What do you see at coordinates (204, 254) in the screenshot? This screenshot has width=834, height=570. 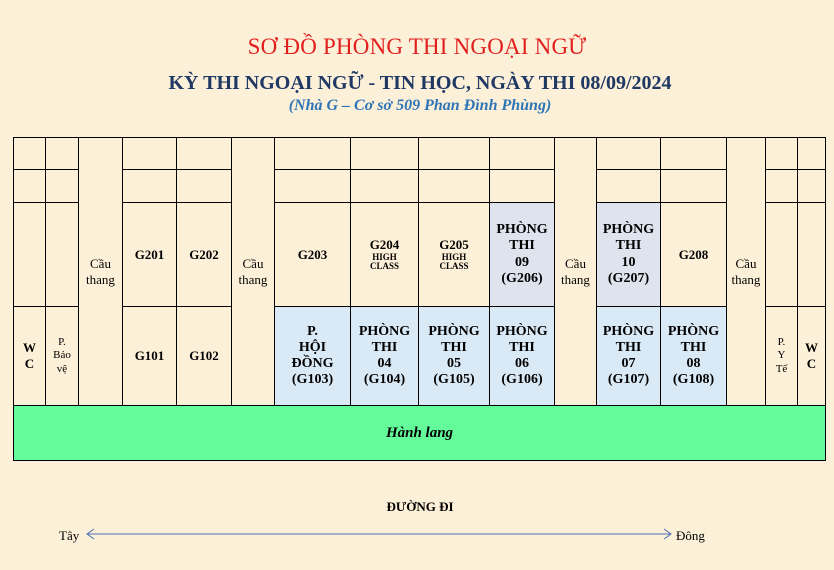 I see `room-g202: G202` at bounding box center [204, 254].